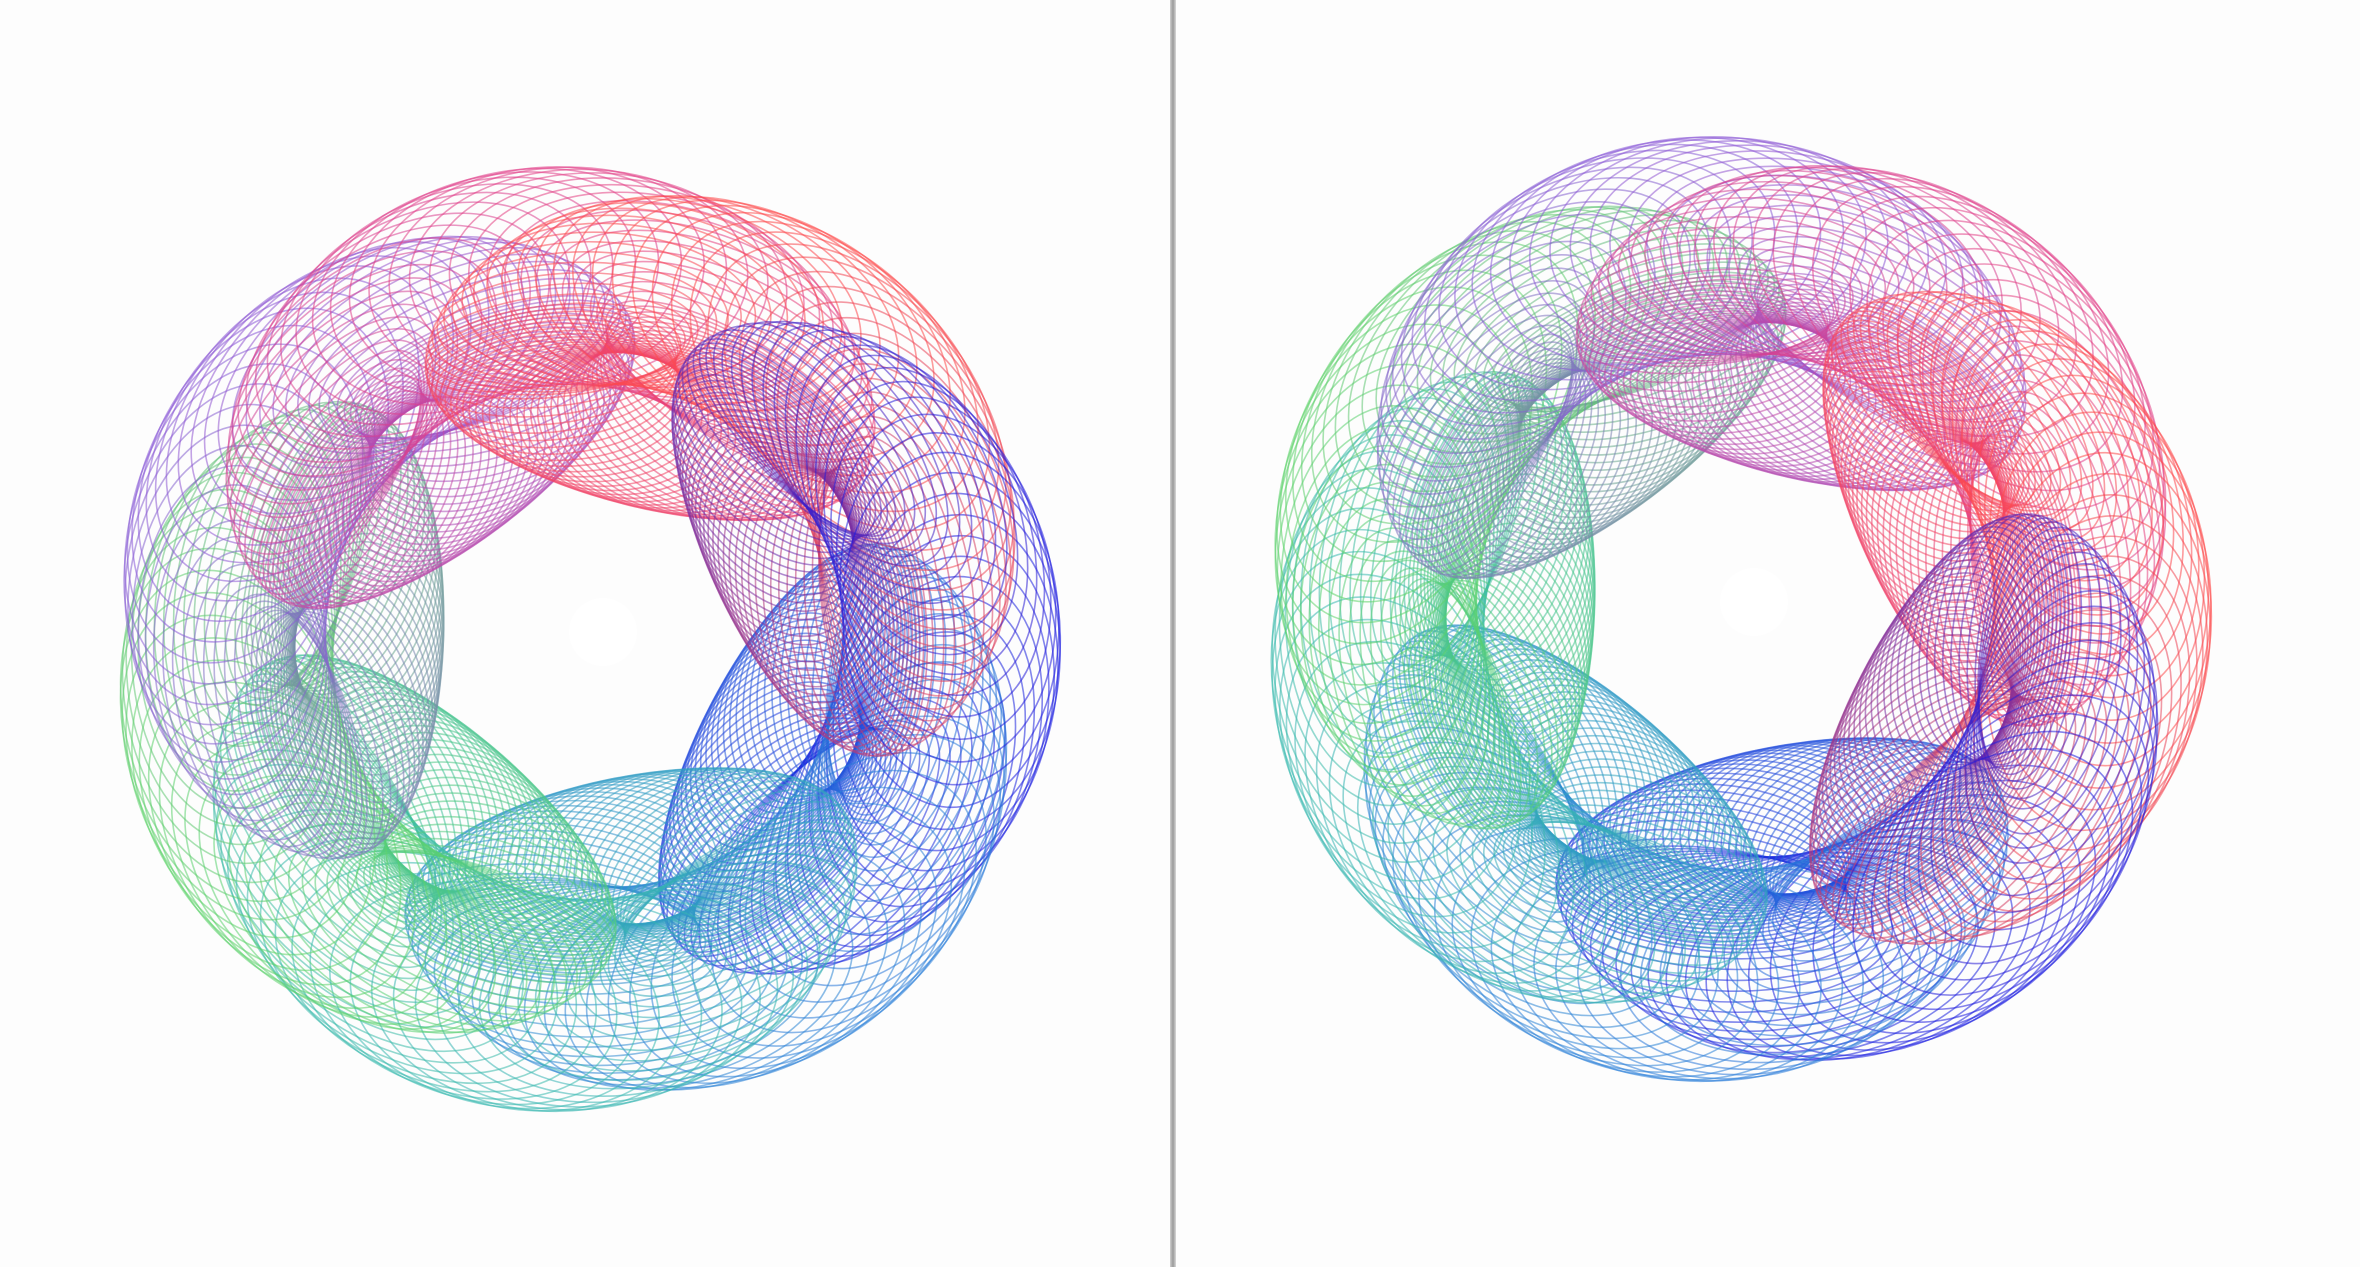  Describe the element at coordinates (1173, 633) in the screenshot. I see `panel-divider` at that location.